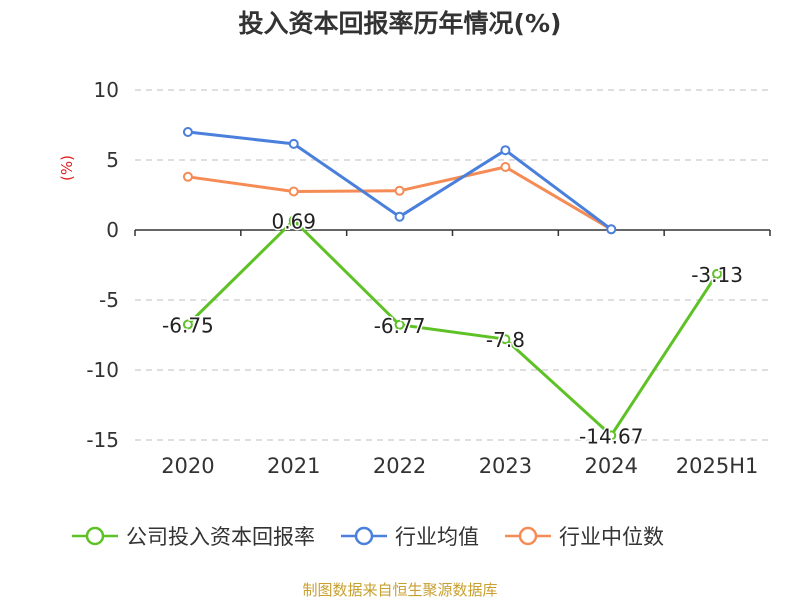 This screenshot has width=800, height=600. What do you see at coordinates (293, 466) in the screenshot?
I see `x-tick-label: 2021` at bounding box center [293, 466].